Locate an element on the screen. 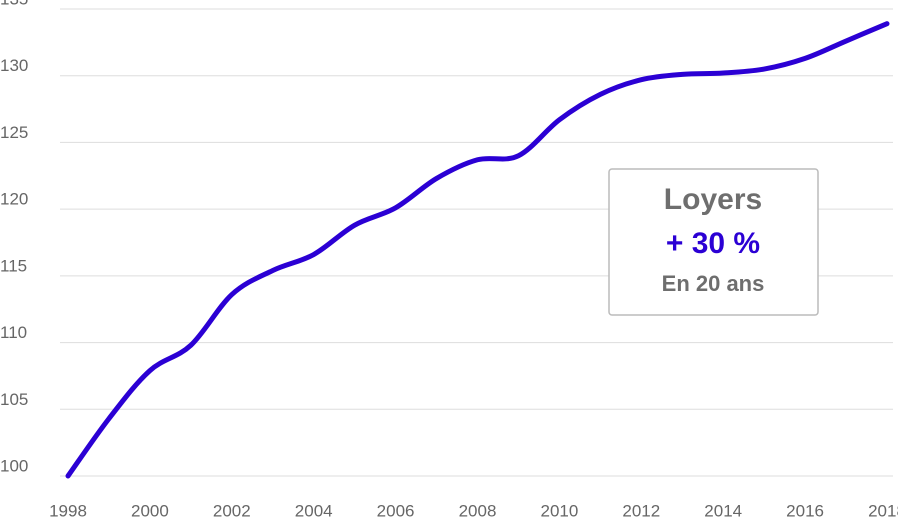 The height and width of the screenshot is (522, 898). annotation-box is located at coordinates (713, 242).